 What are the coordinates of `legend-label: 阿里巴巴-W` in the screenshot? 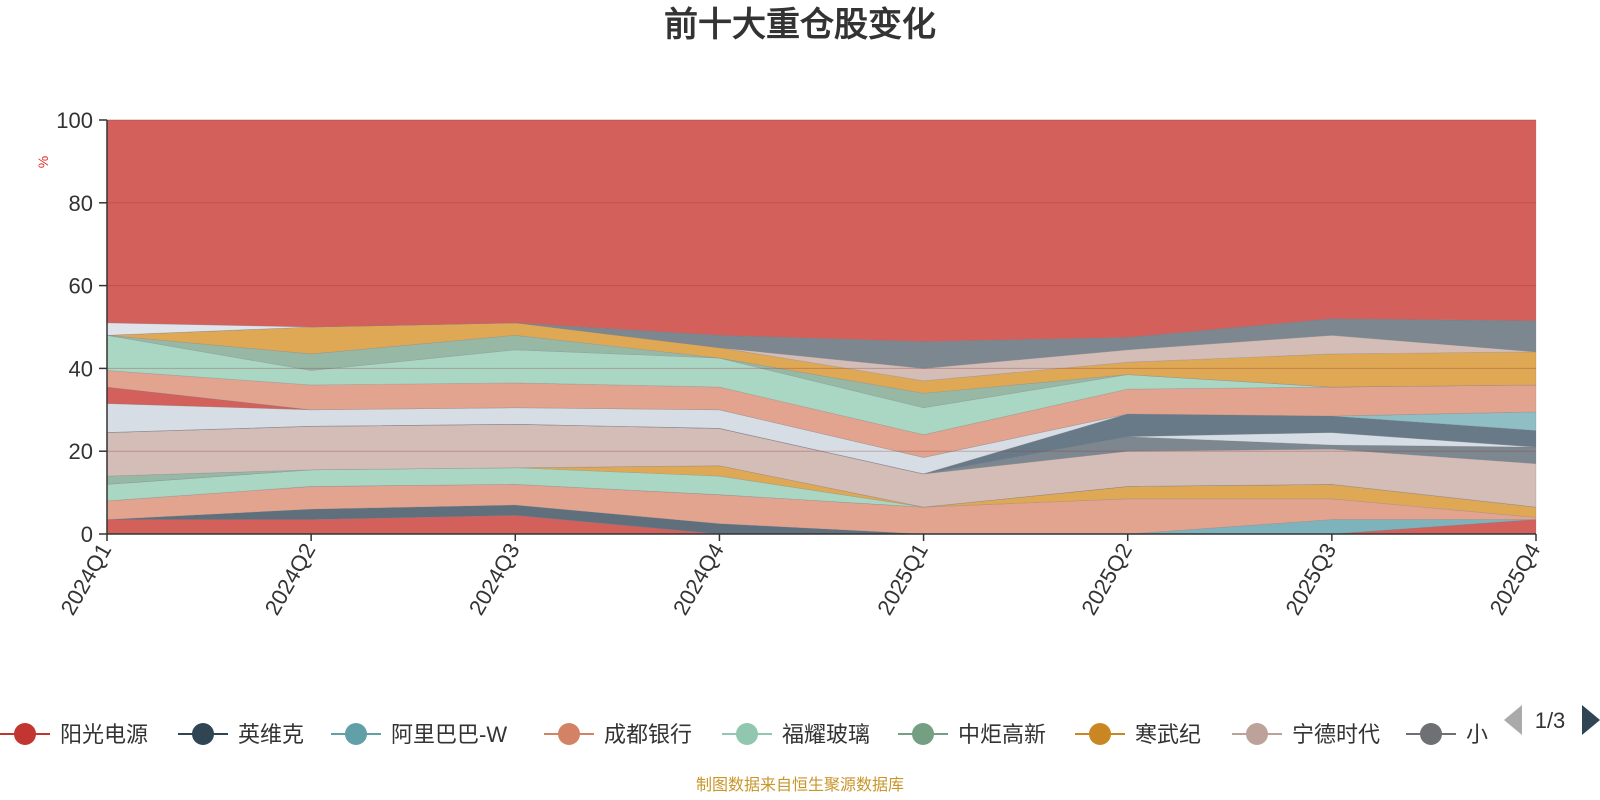 It's located at (449, 734).